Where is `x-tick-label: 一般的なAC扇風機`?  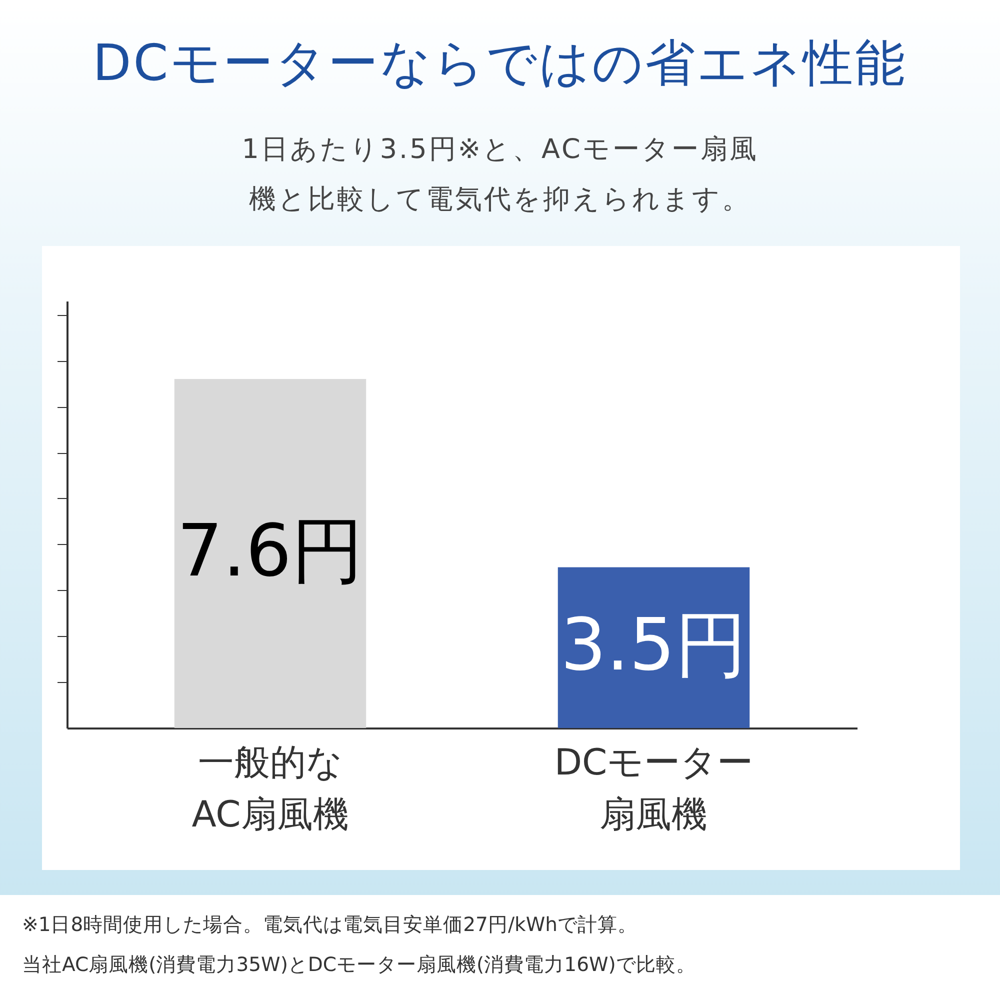 x-tick-label: 一般的なAC扇風機 is located at coordinates (270, 789).